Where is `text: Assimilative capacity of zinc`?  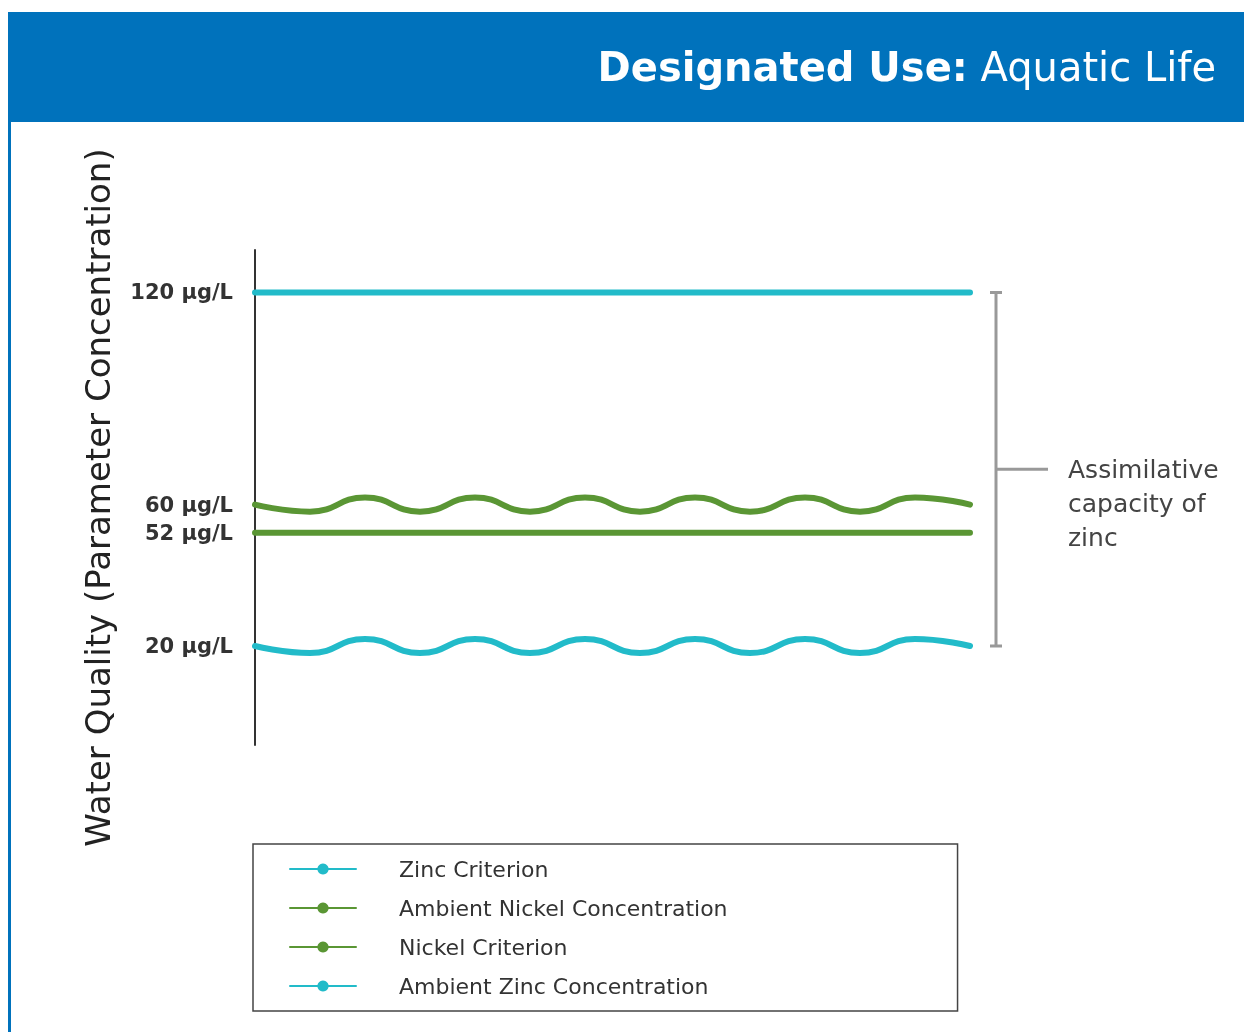
text: Assimilative capacity of zinc is located at coordinates (1147, 503).